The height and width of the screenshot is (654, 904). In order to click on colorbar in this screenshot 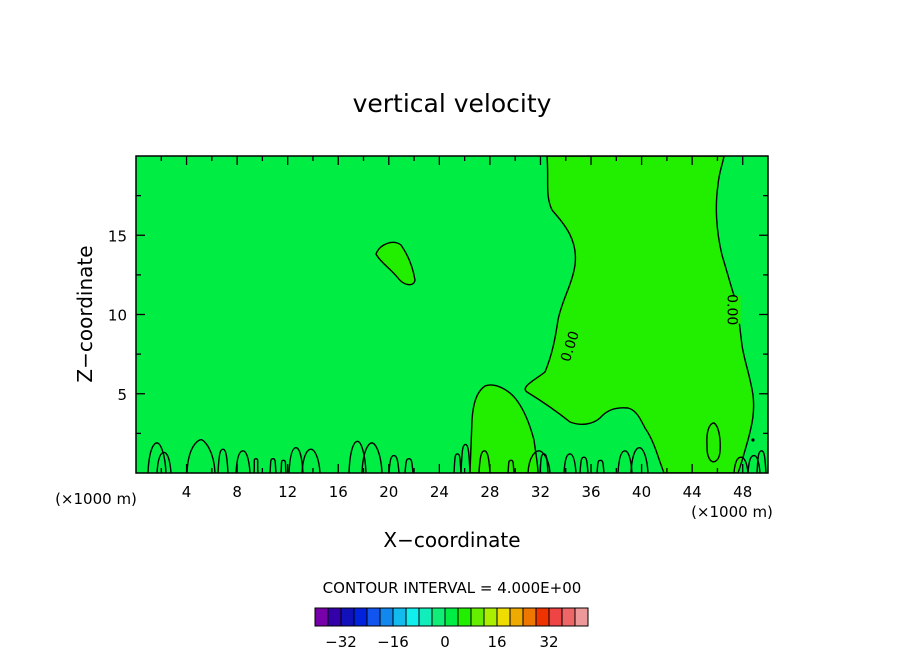, I will do `click(451, 617)`.